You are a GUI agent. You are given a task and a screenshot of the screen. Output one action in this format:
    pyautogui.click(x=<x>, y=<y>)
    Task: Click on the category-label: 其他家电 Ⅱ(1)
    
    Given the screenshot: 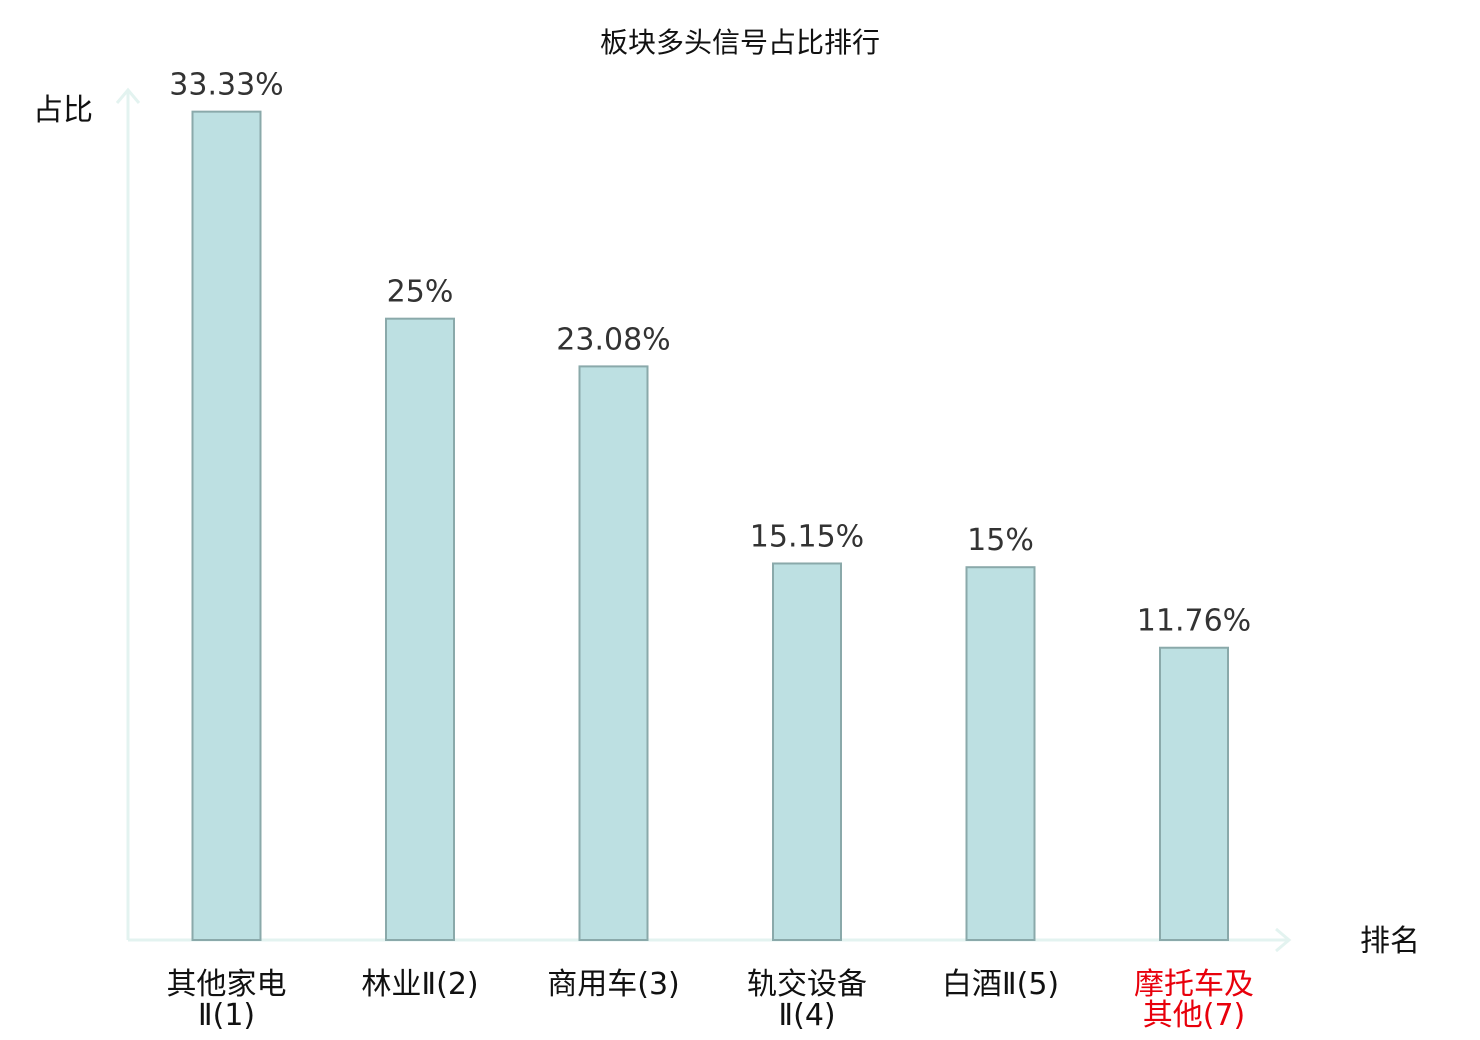 What is the action you would take?
    pyautogui.click(x=227, y=1000)
    